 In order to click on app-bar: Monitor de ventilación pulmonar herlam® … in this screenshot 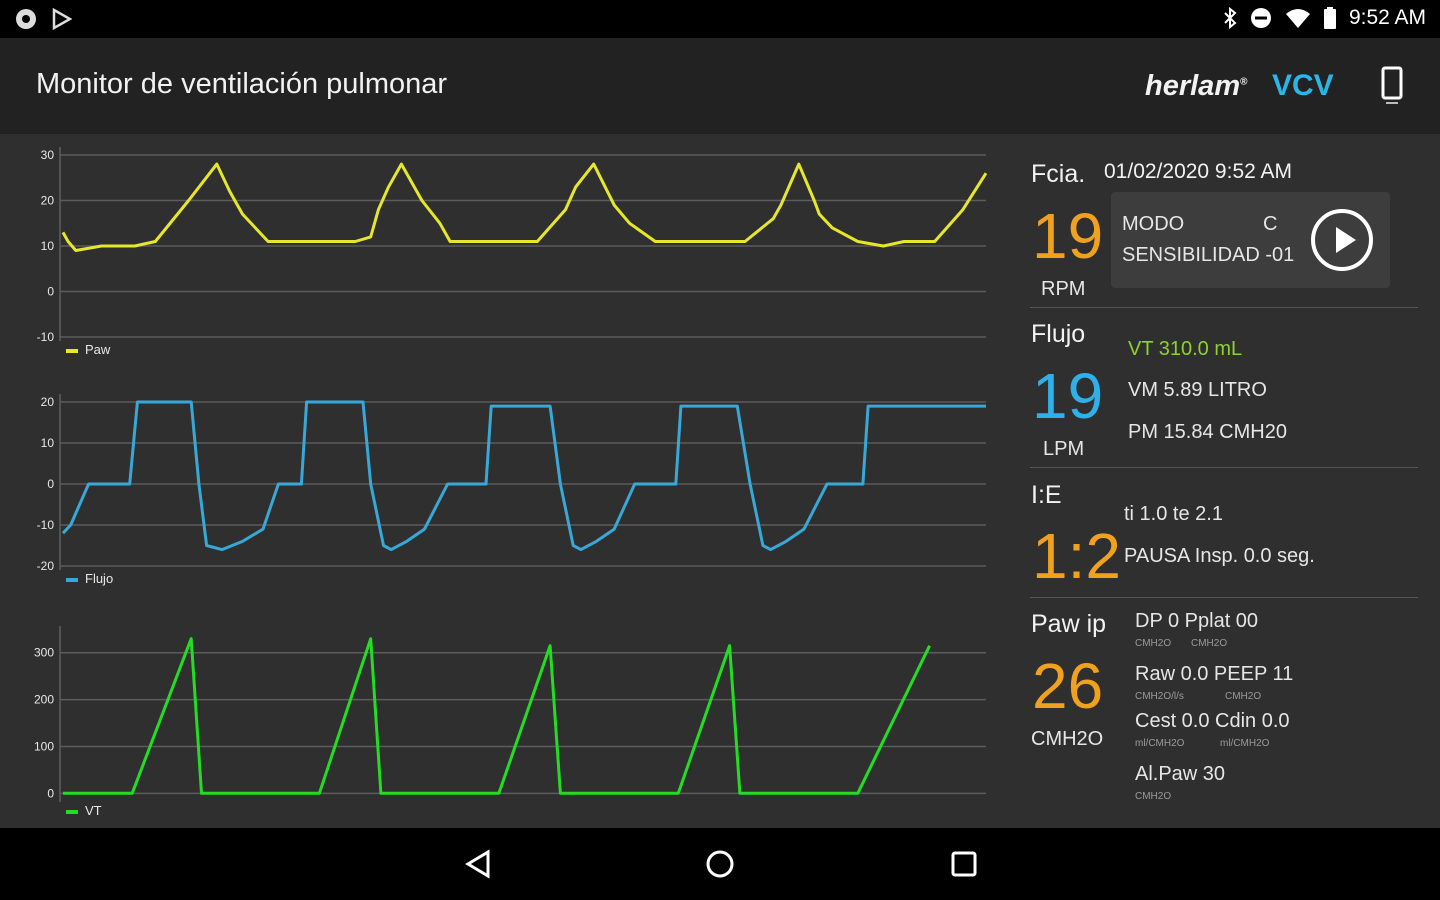, I will do `click(720, 86)`.